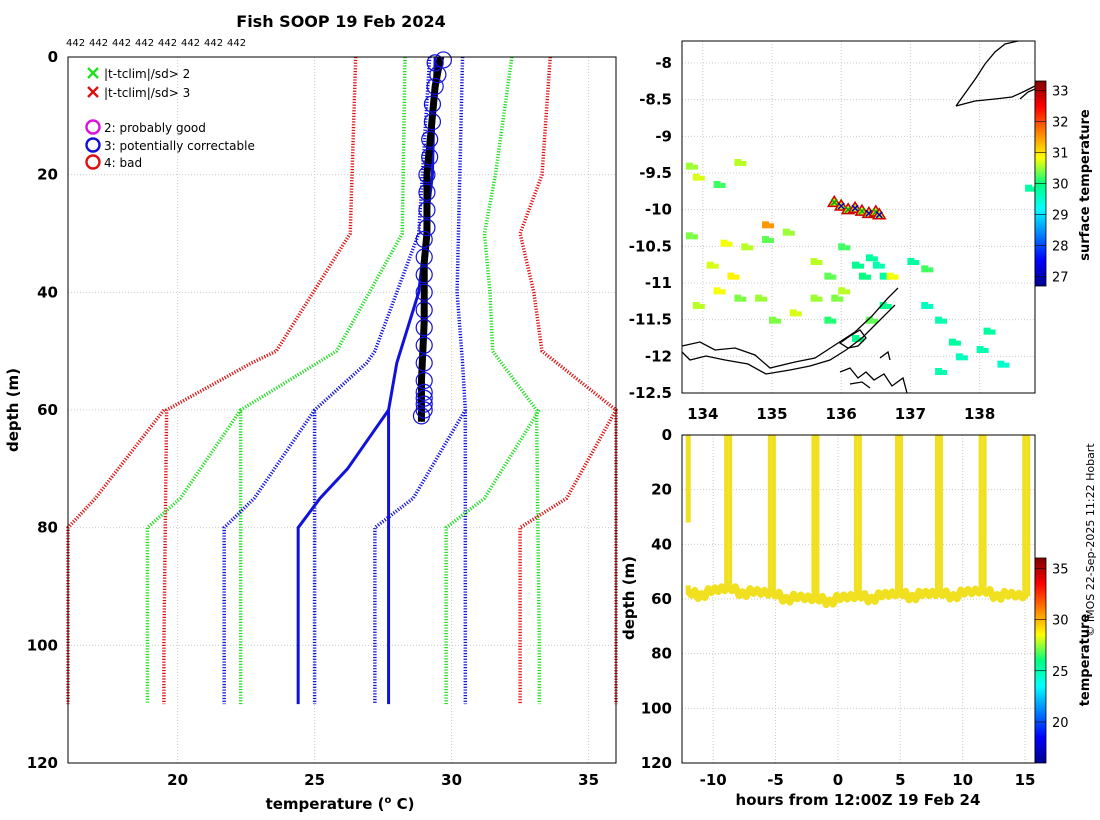 This screenshot has width=1100, height=820. What do you see at coordinates (661, 654) in the screenshot?
I see `section-y-tick-label: 80` at bounding box center [661, 654].